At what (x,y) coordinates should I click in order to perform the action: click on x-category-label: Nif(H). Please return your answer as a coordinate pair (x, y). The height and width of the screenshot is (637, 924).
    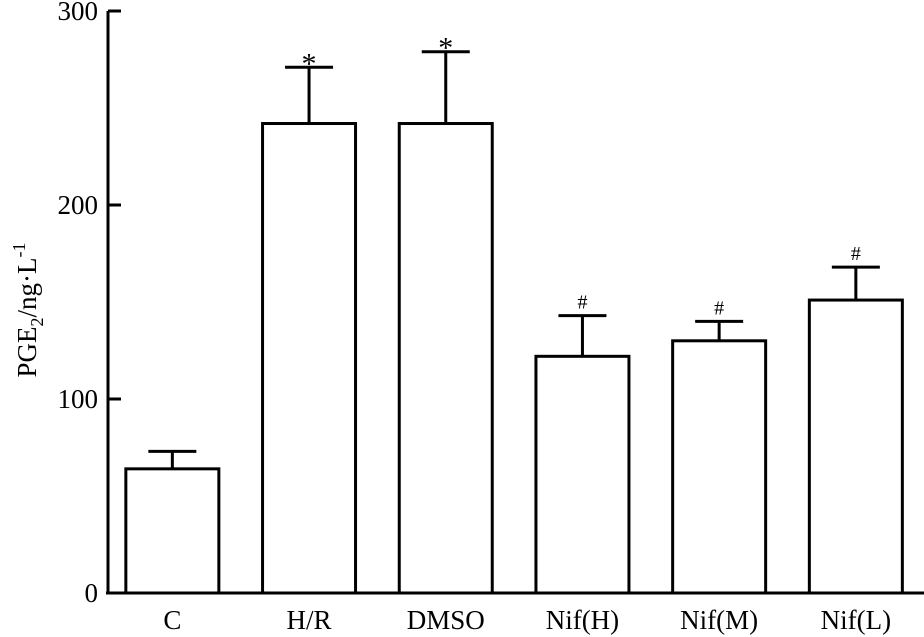
    Looking at the image, I should click on (582, 620).